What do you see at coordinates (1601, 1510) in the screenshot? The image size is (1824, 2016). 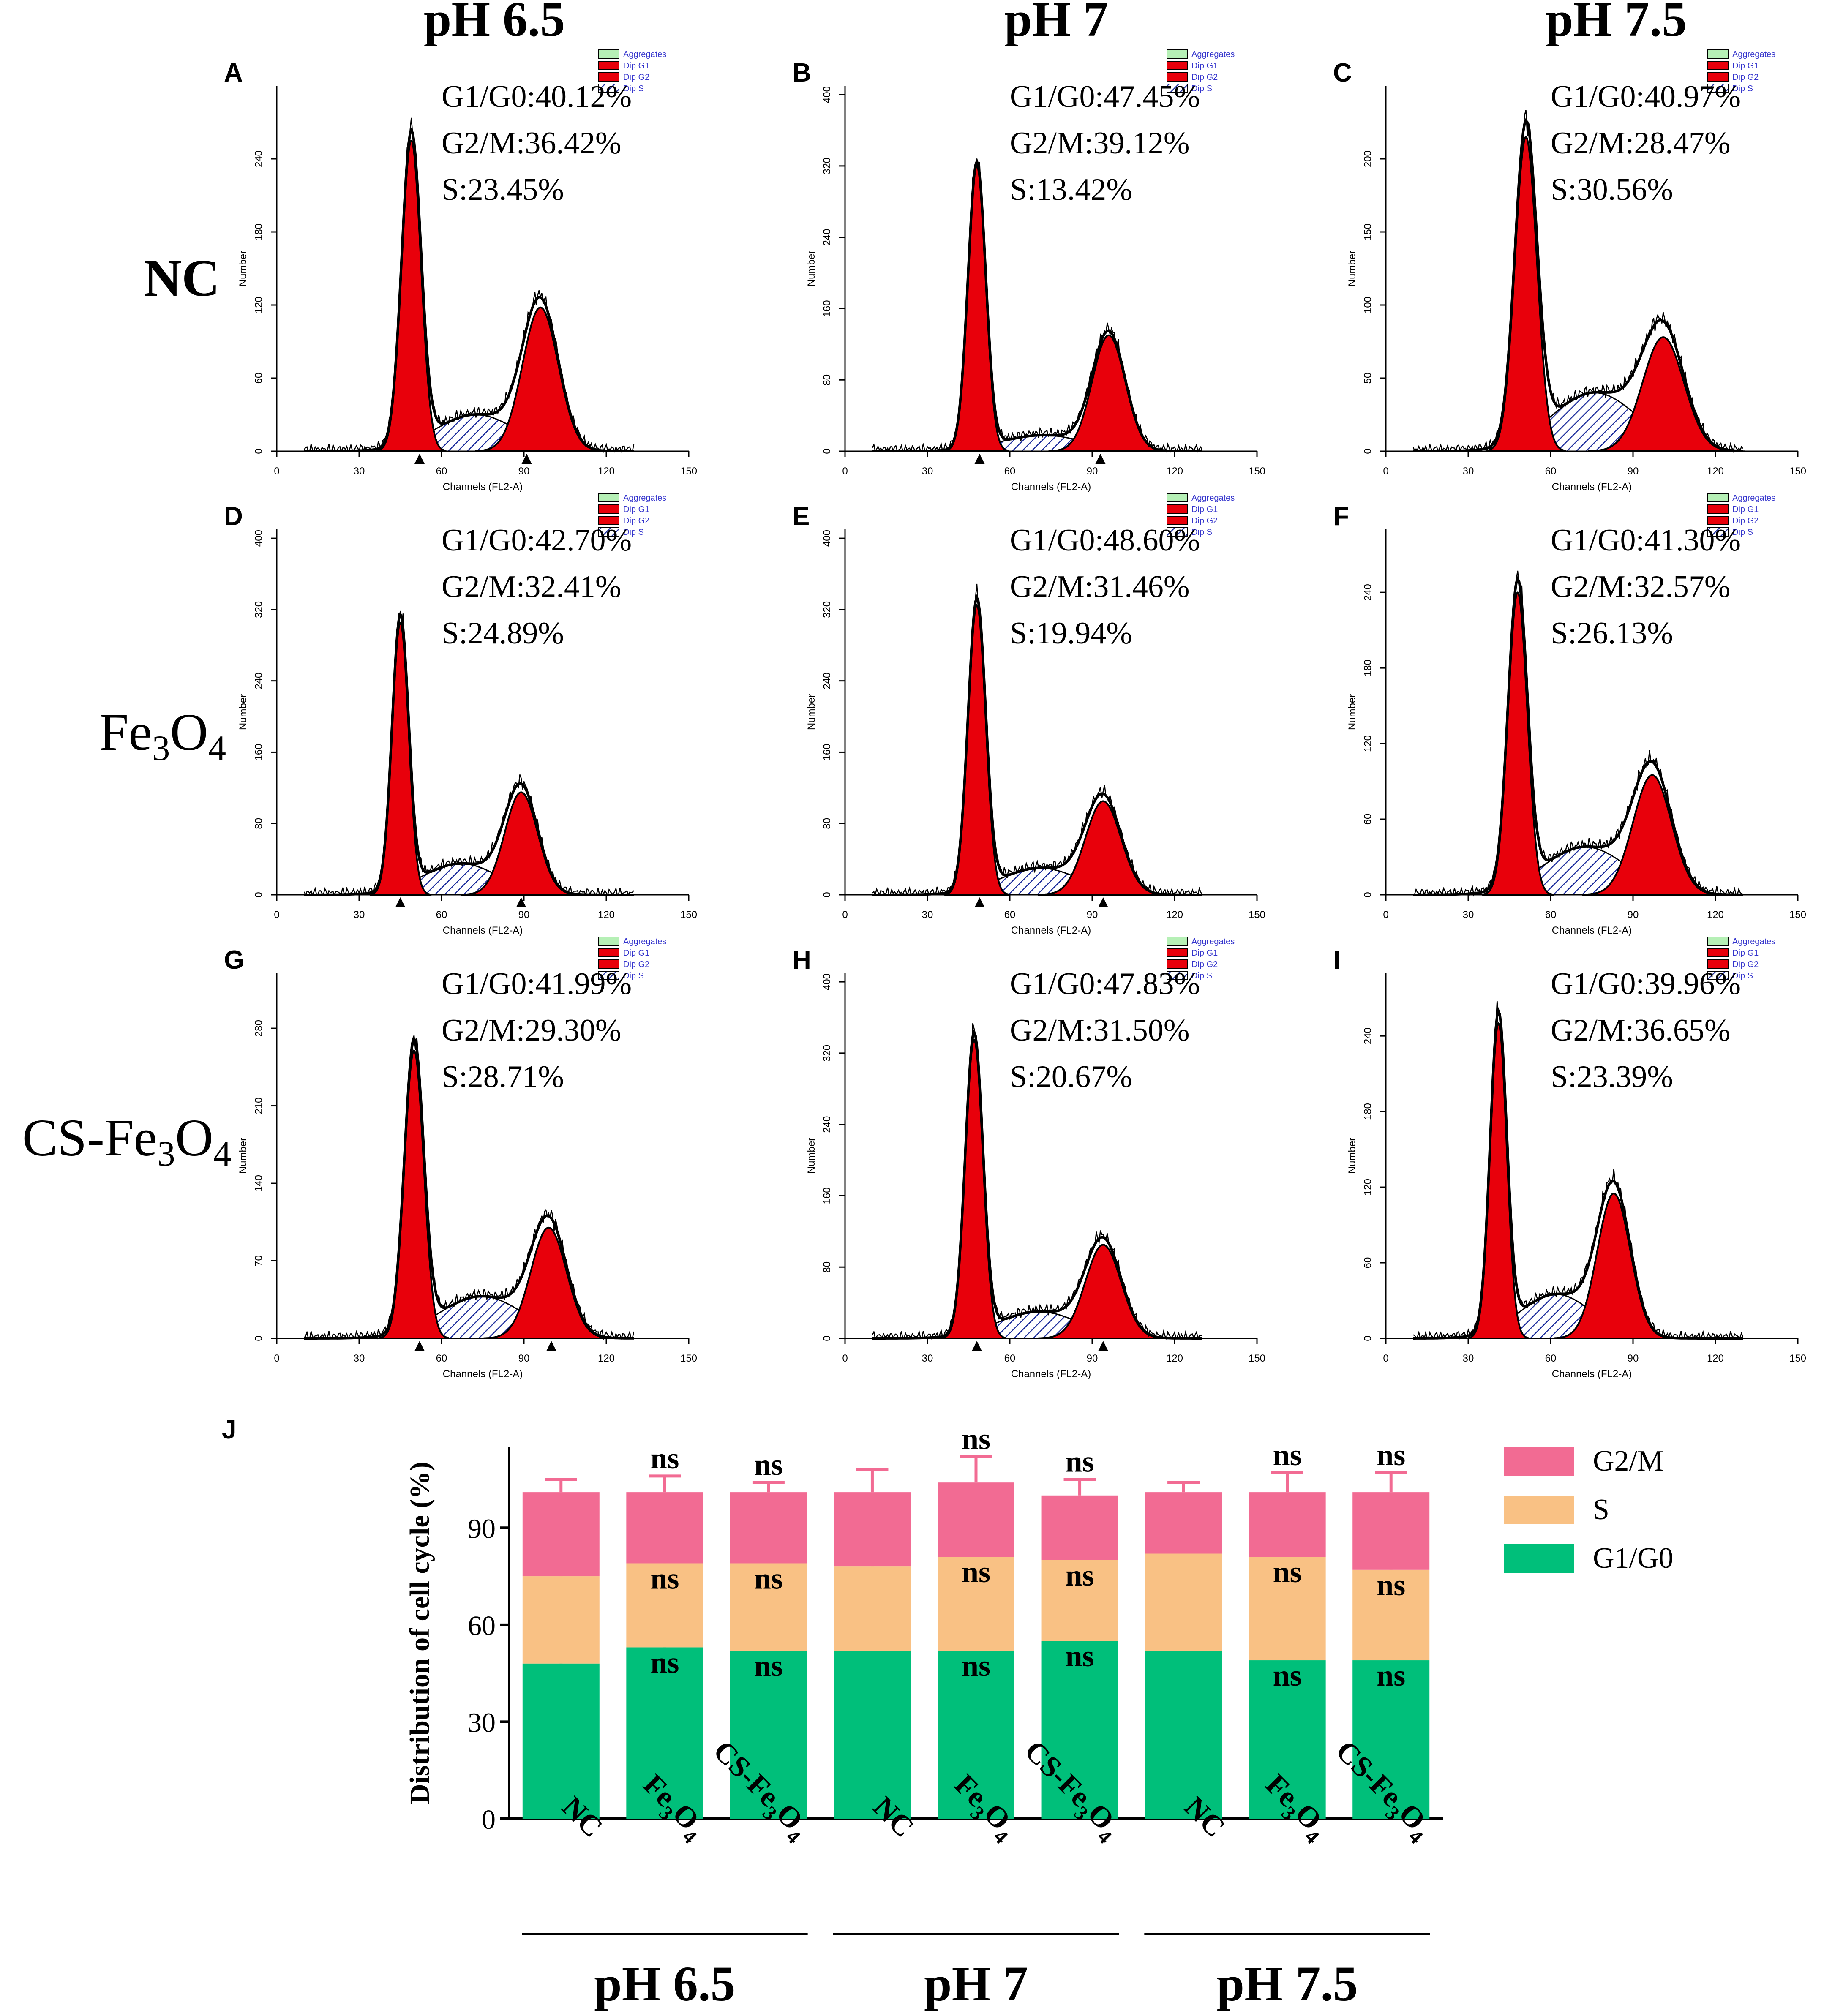 I see `legend-label: S` at bounding box center [1601, 1510].